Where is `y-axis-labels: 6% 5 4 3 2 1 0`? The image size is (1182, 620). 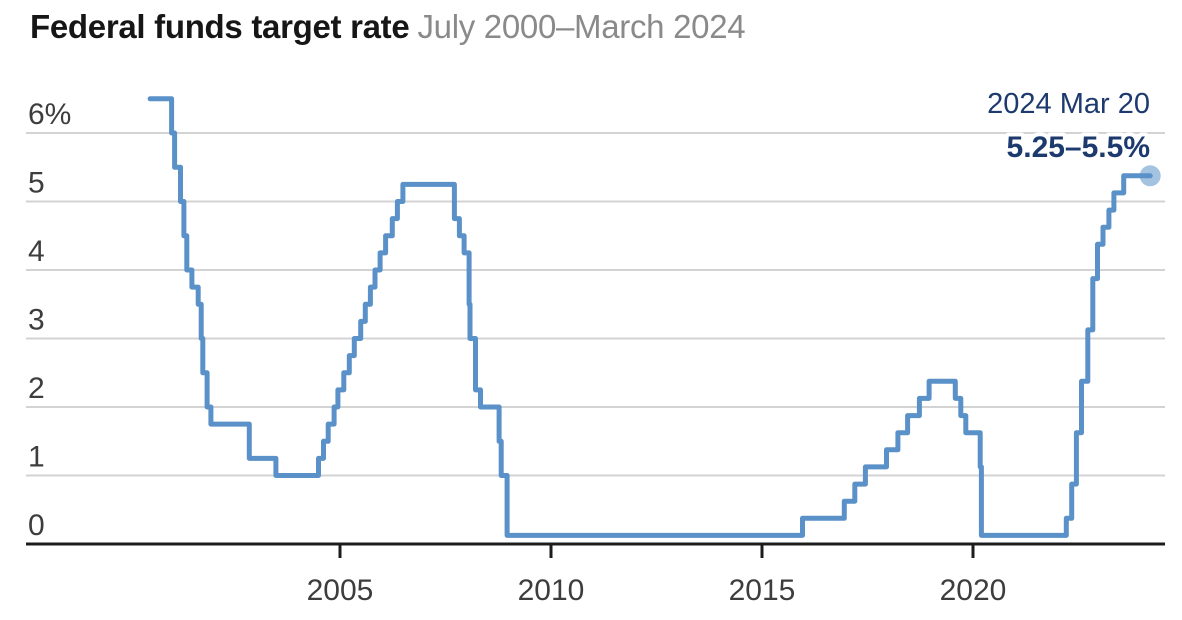 y-axis-labels: 6% 5 4 3 2 1 0 is located at coordinates (49, 320).